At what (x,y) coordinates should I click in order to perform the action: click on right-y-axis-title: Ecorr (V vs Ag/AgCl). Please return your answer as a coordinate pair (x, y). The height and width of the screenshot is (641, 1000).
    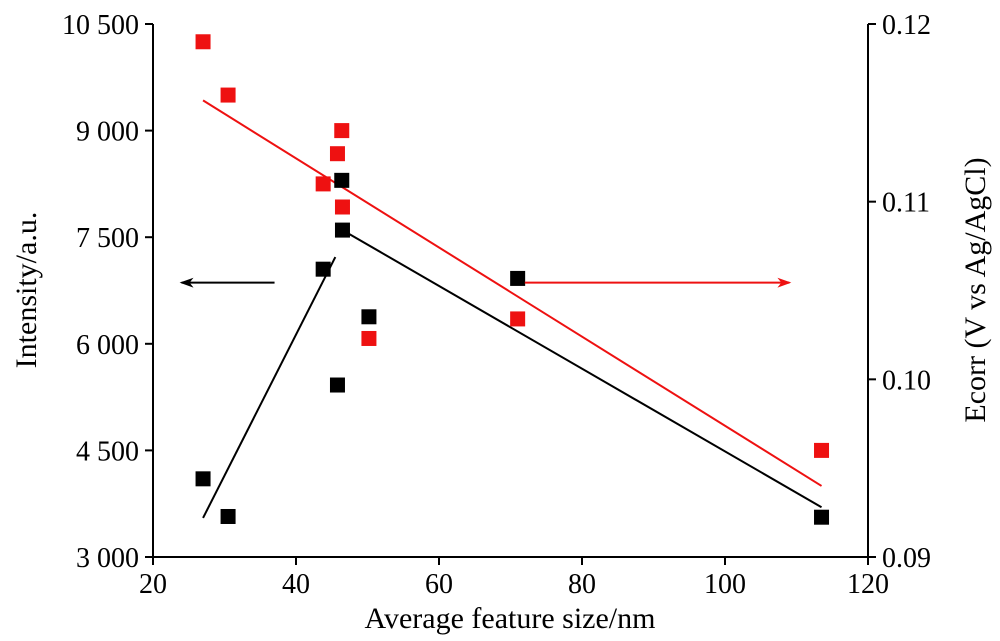
    Looking at the image, I should click on (975, 289).